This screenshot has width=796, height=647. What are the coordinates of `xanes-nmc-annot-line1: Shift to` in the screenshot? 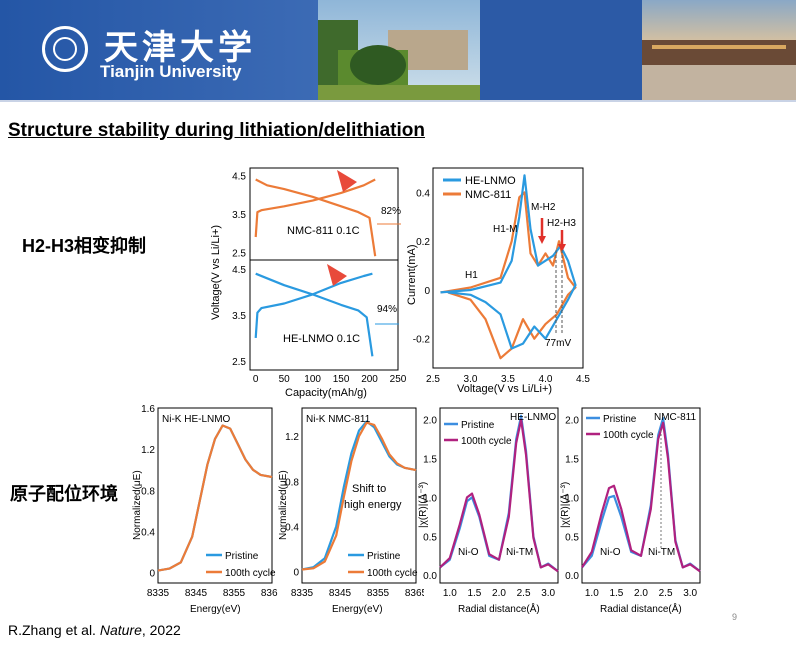 It's located at (369, 489).